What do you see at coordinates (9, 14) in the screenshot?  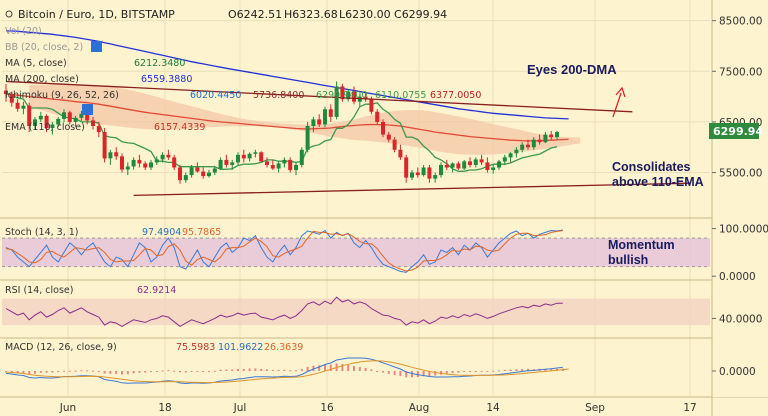 I see `collapse-icon` at bounding box center [9, 14].